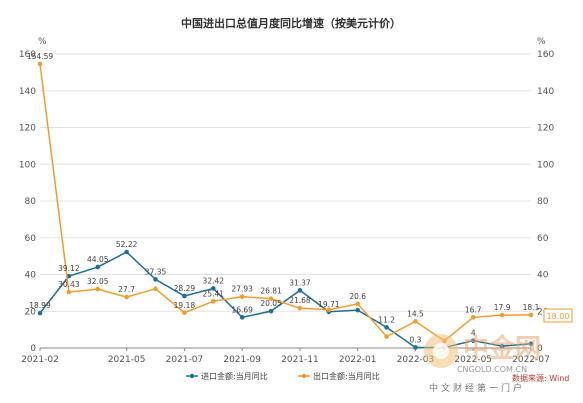 The image size is (583, 403). I want to click on y-tick-label-right: 40, so click(543, 276).